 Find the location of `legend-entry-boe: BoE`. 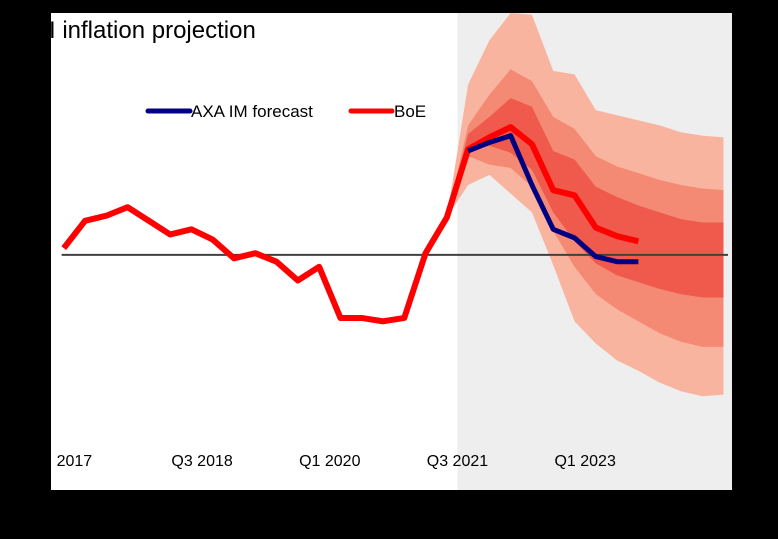

legend-entry-boe: BoE is located at coordinates (387, 111).